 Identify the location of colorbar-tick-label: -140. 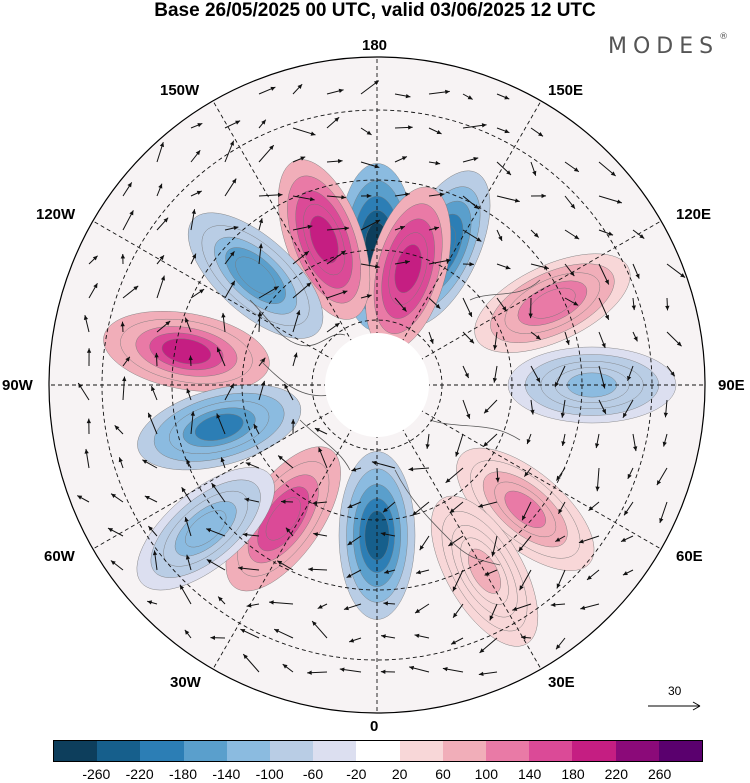
(226, 774).